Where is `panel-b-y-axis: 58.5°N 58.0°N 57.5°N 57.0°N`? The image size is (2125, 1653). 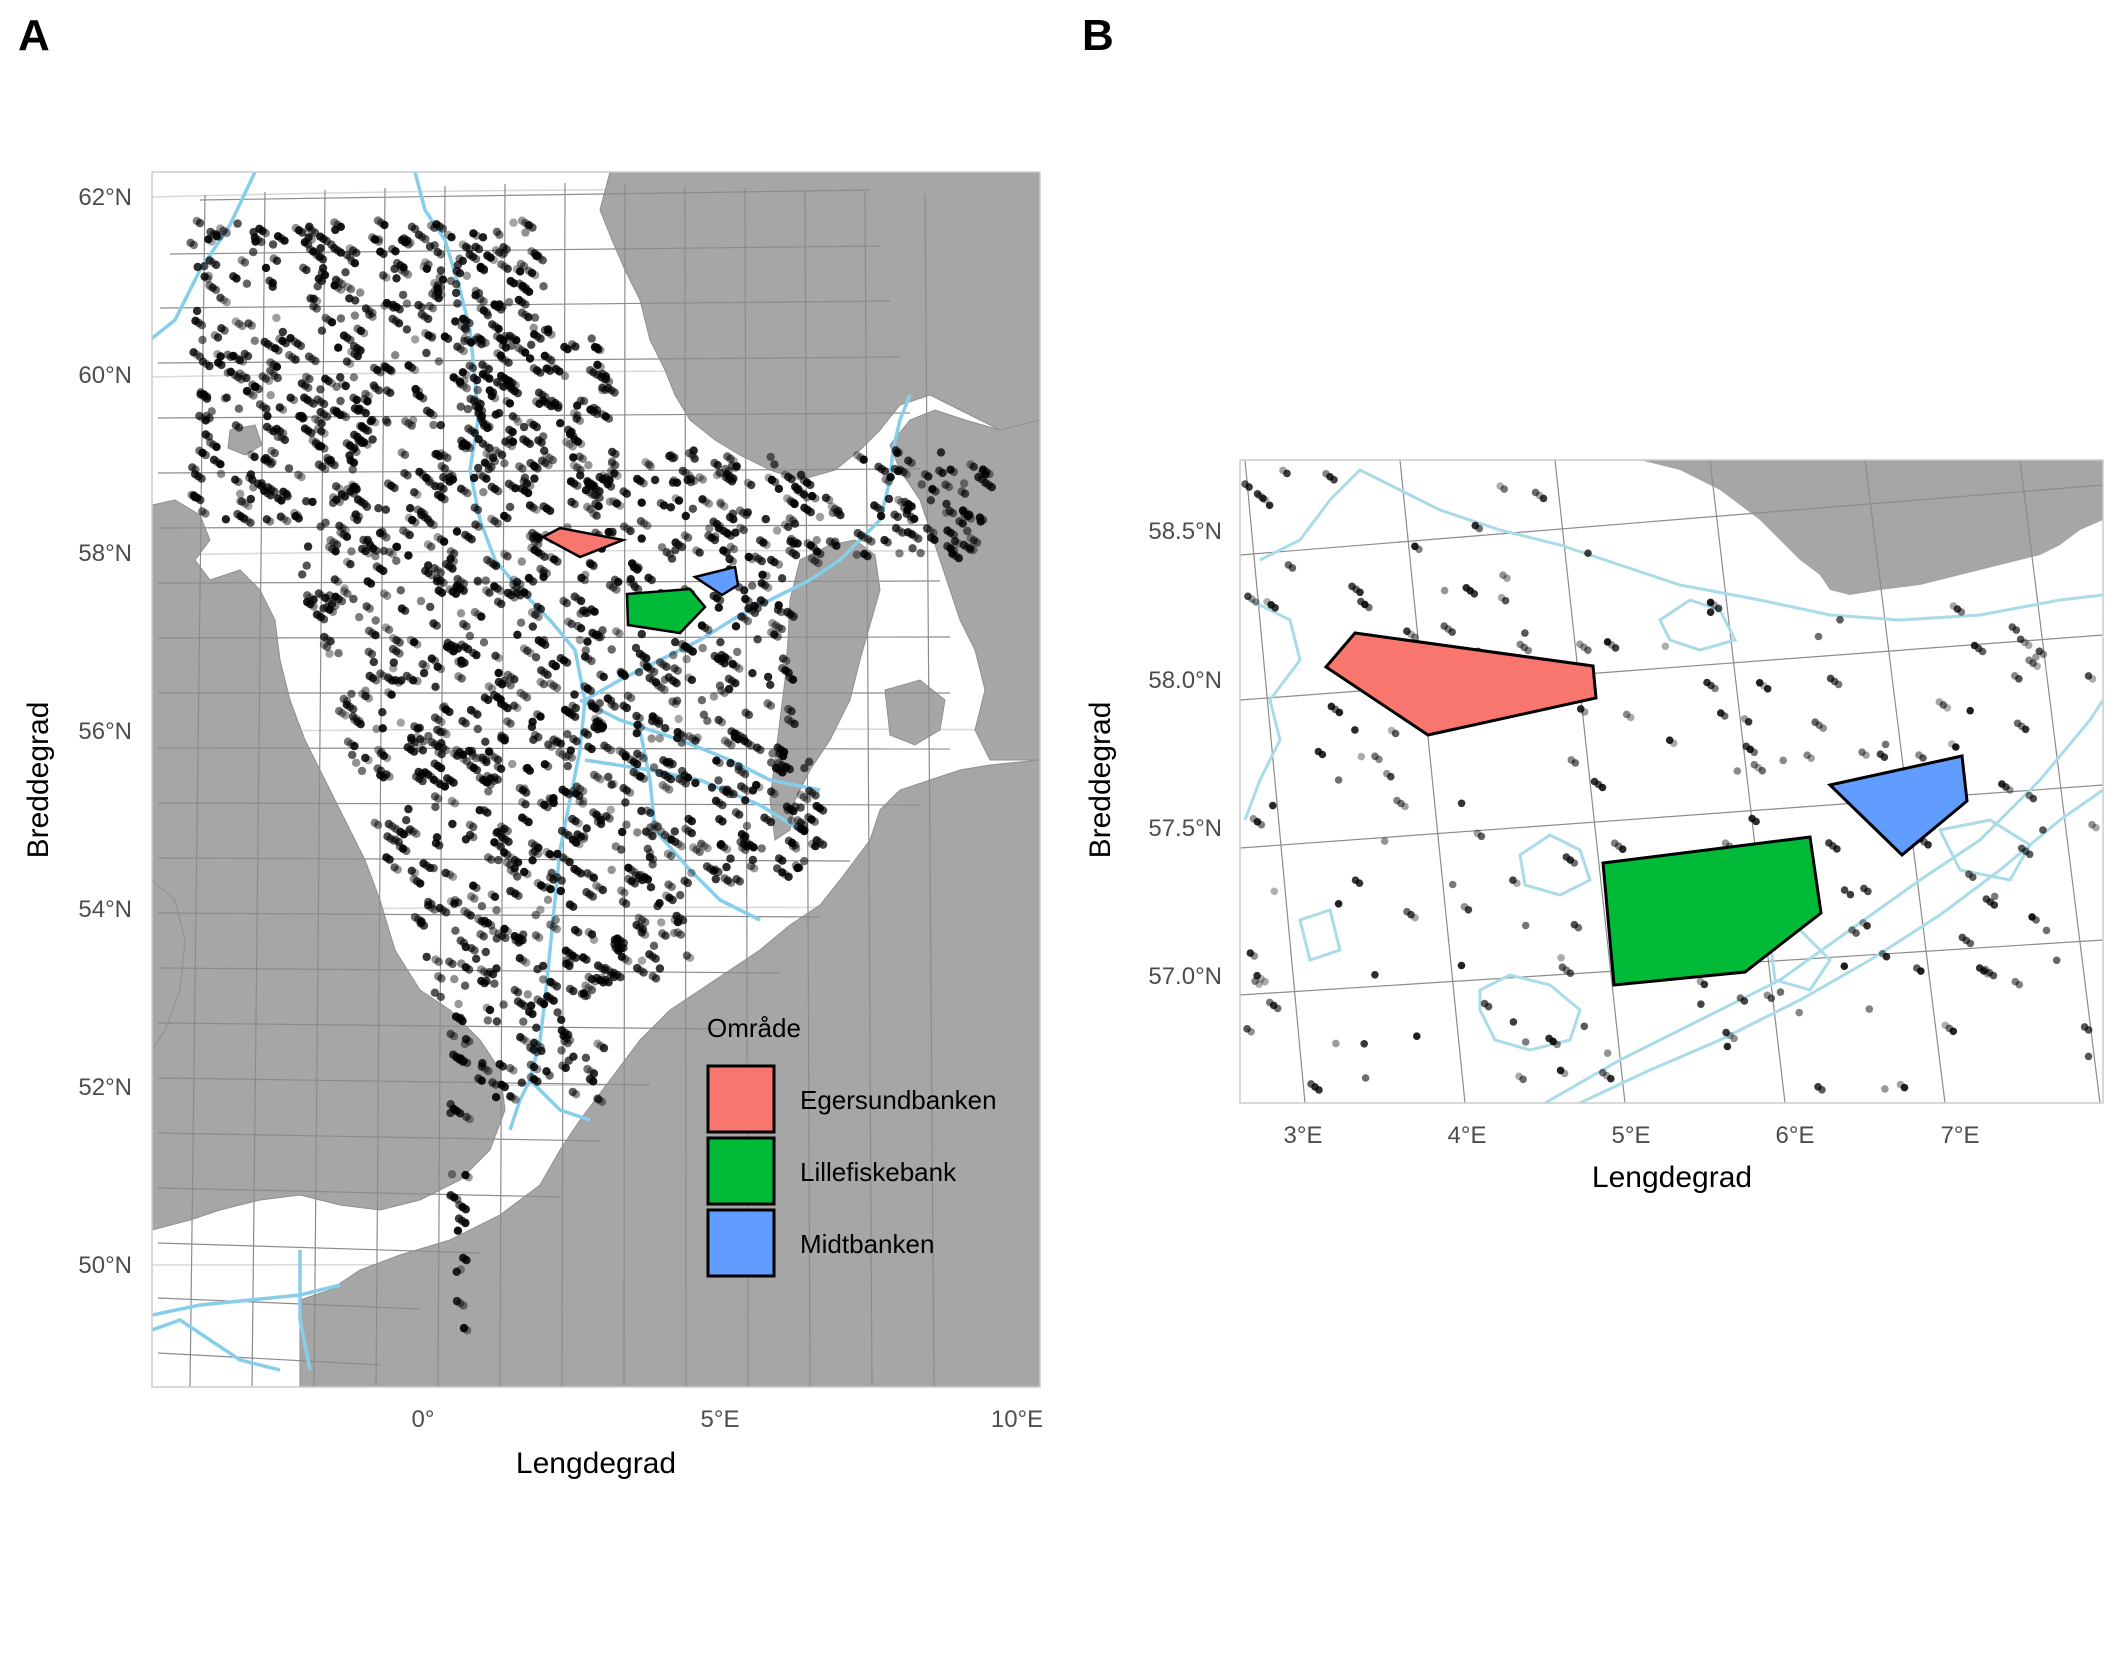
panel-b-y-axis: 58.5°N 58.0°N 57.5°N 57.0°N is located at coordinates (1185, 754).